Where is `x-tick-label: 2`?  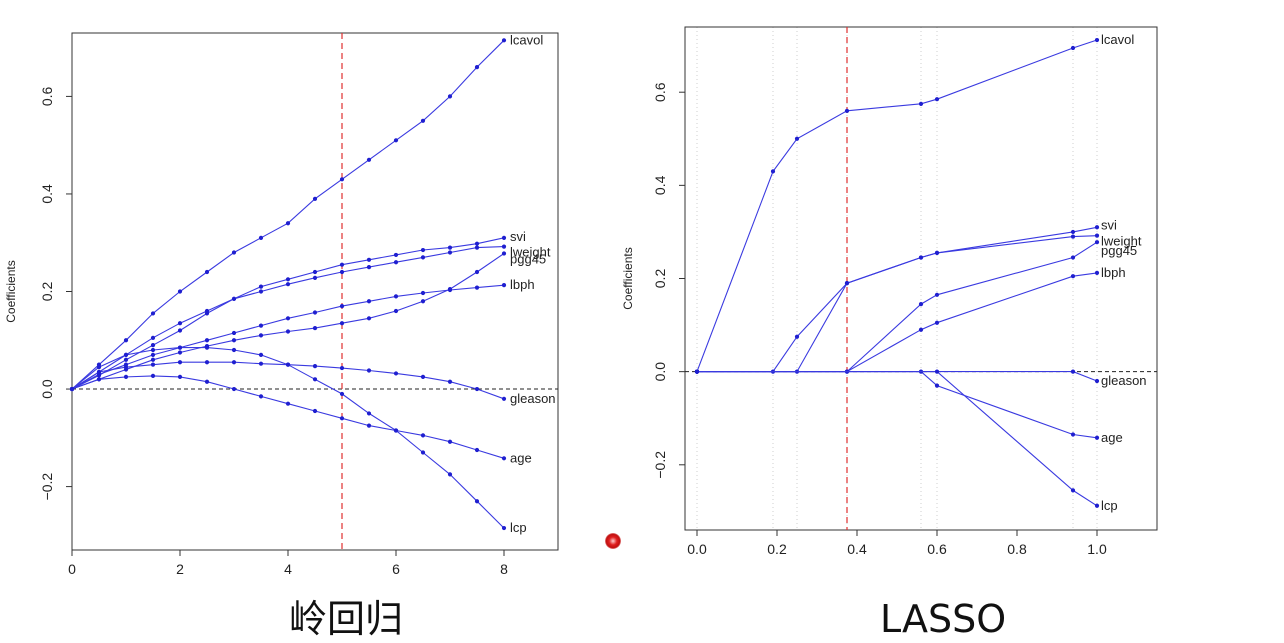 x-tick-label: 2 is located at coordinates (180, 569).